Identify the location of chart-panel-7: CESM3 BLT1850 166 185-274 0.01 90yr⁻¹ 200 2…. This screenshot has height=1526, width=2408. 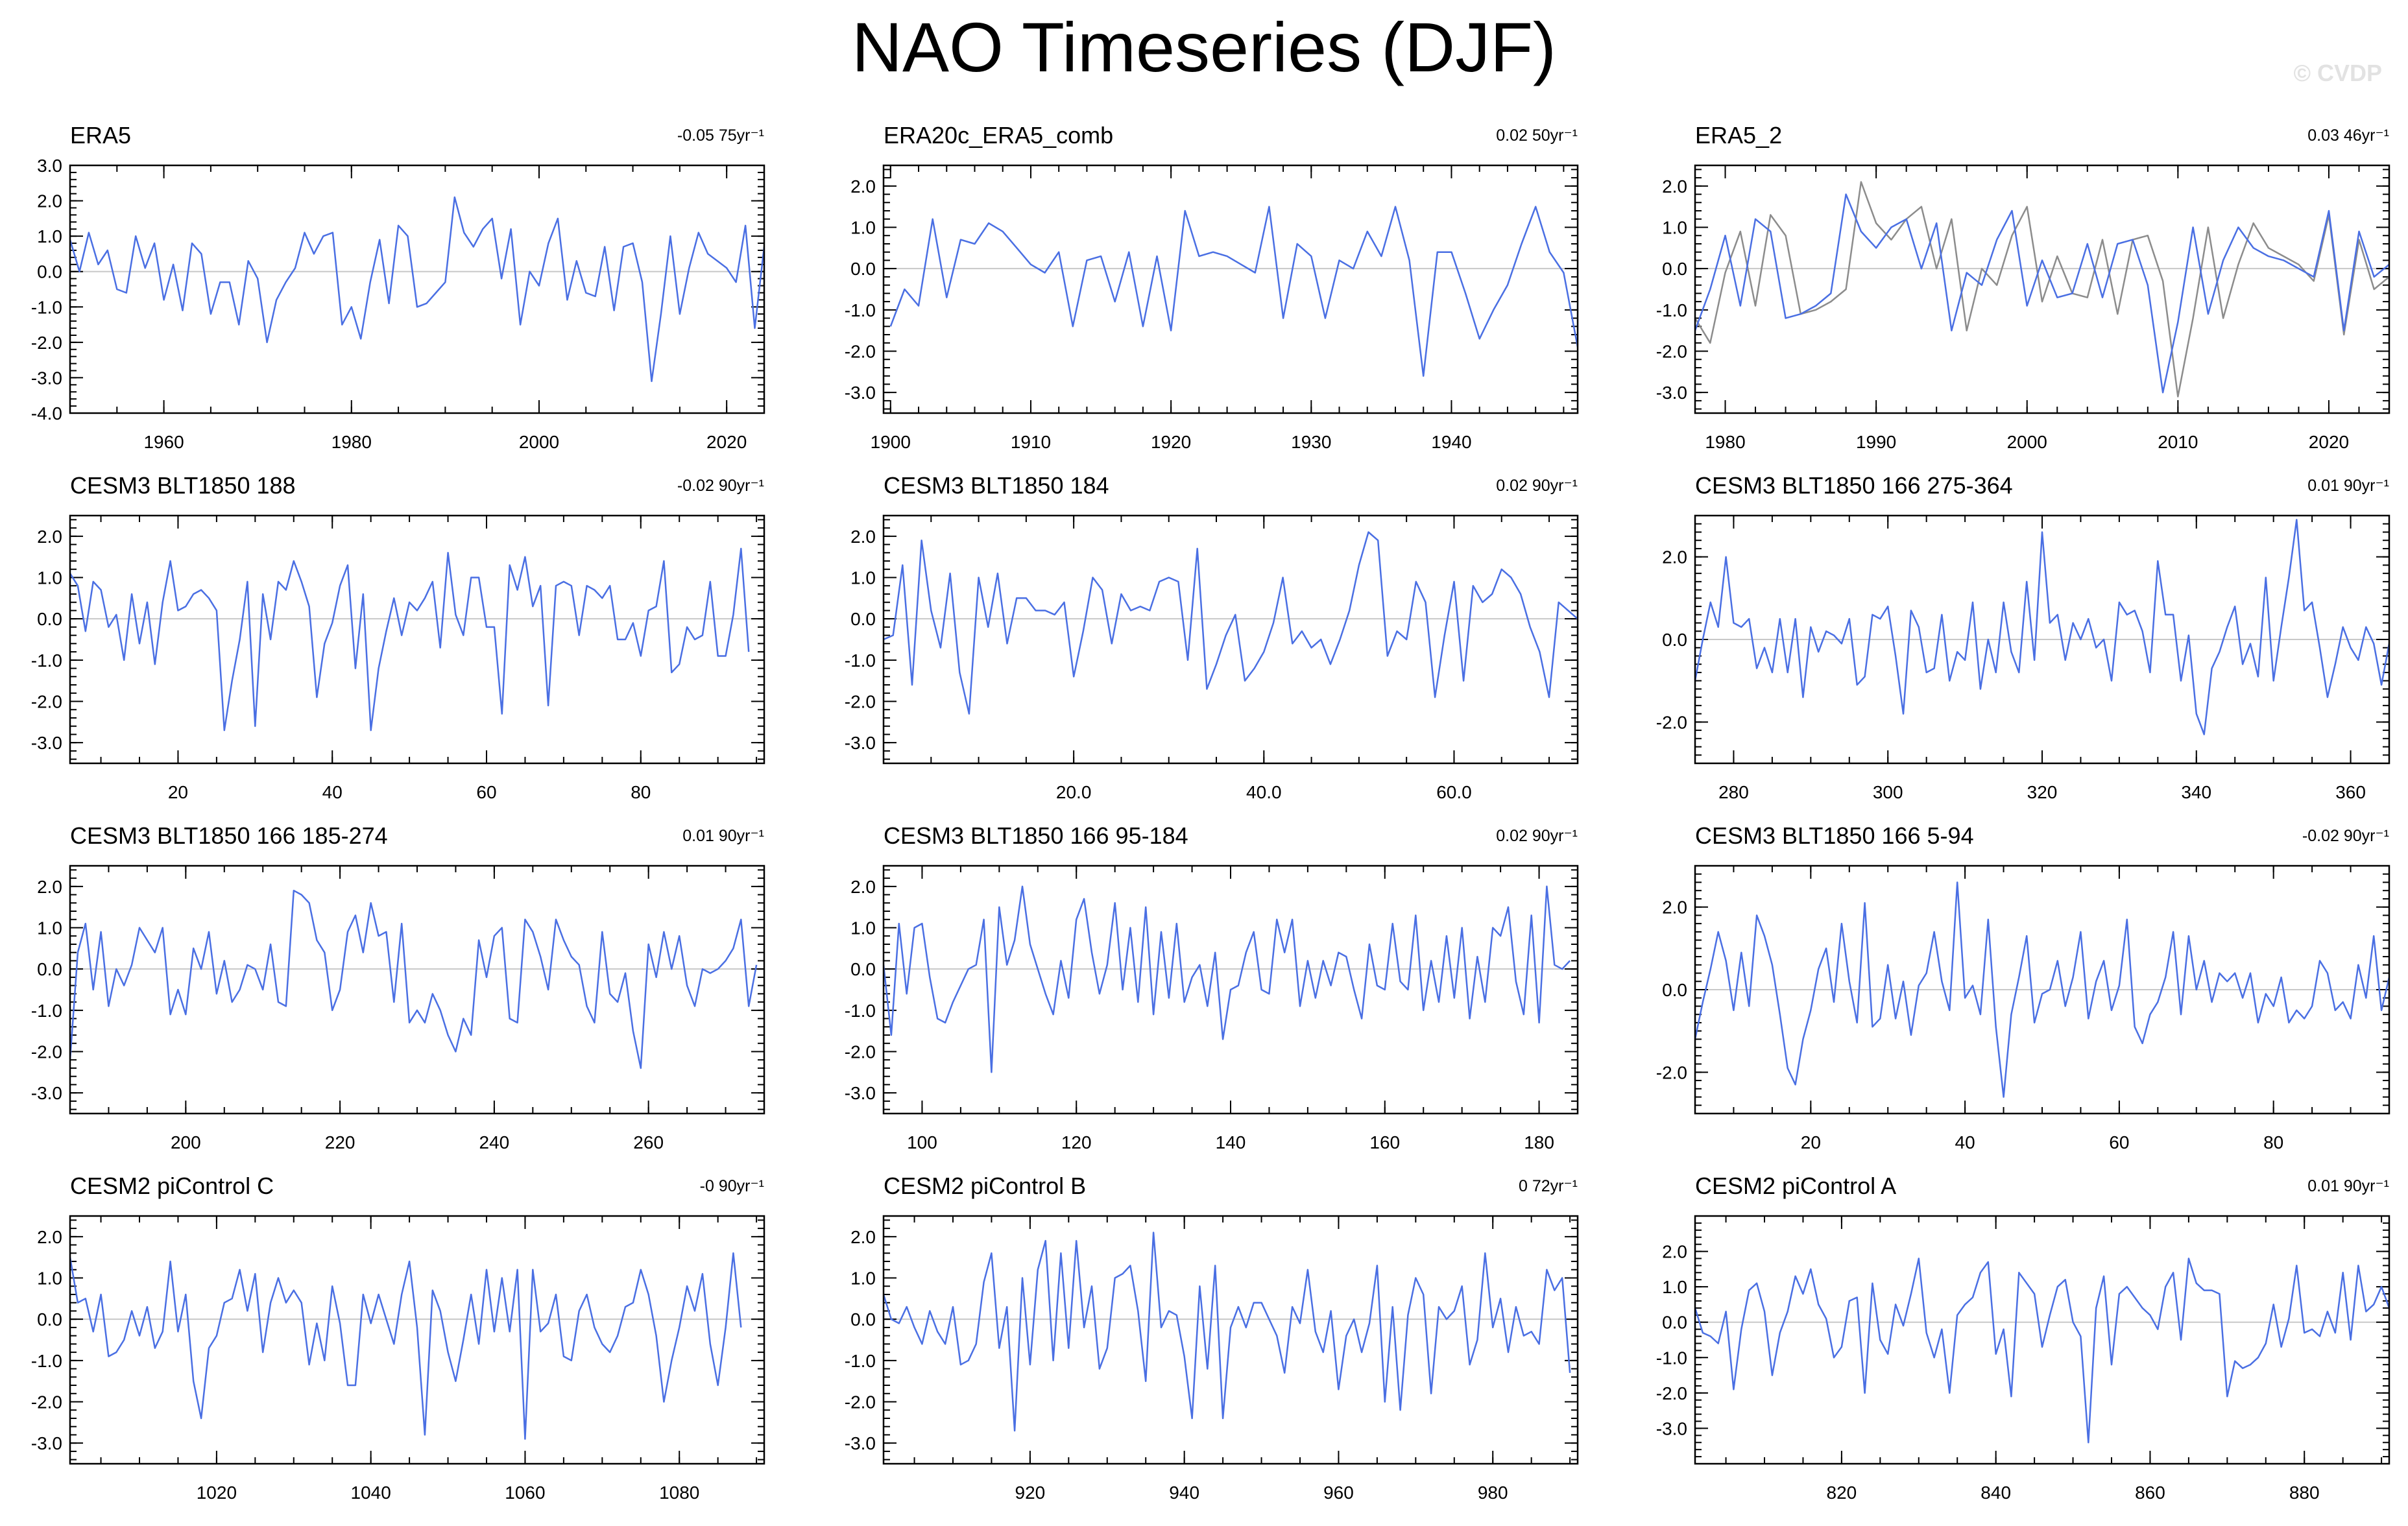
(398, 987).